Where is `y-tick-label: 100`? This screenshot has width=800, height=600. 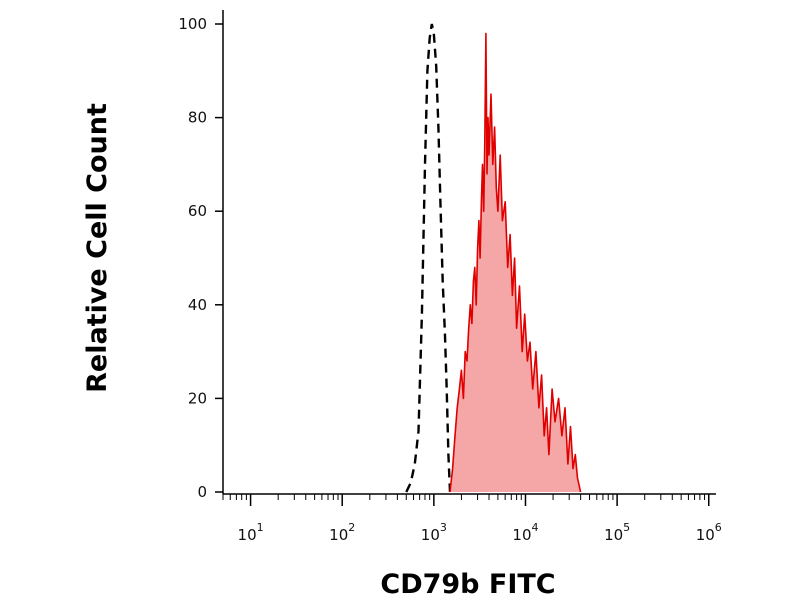
y-tick-label: 100 is located at coordinates (192, 24).